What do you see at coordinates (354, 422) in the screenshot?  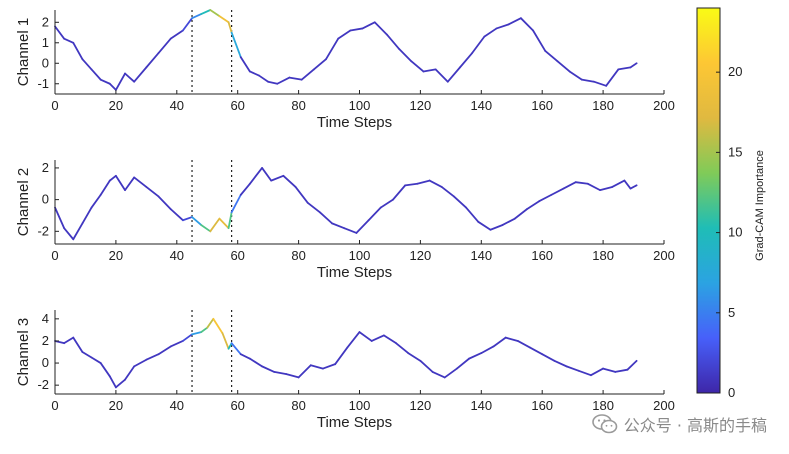 I see `x-axis-label: Time Steps` at bounding box center [354, 422].